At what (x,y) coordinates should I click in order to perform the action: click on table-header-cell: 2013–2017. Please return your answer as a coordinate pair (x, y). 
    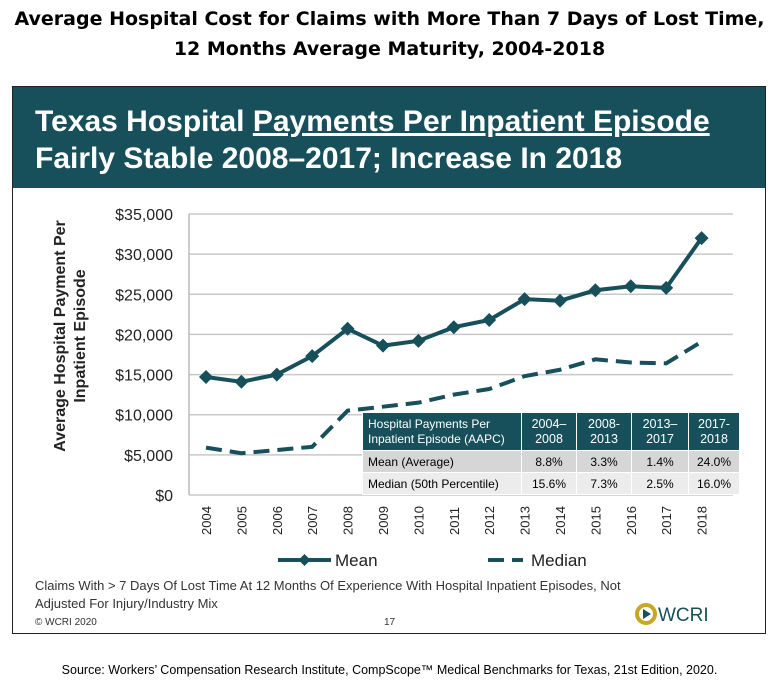
    Looking at the image, I should click on (660, 431).